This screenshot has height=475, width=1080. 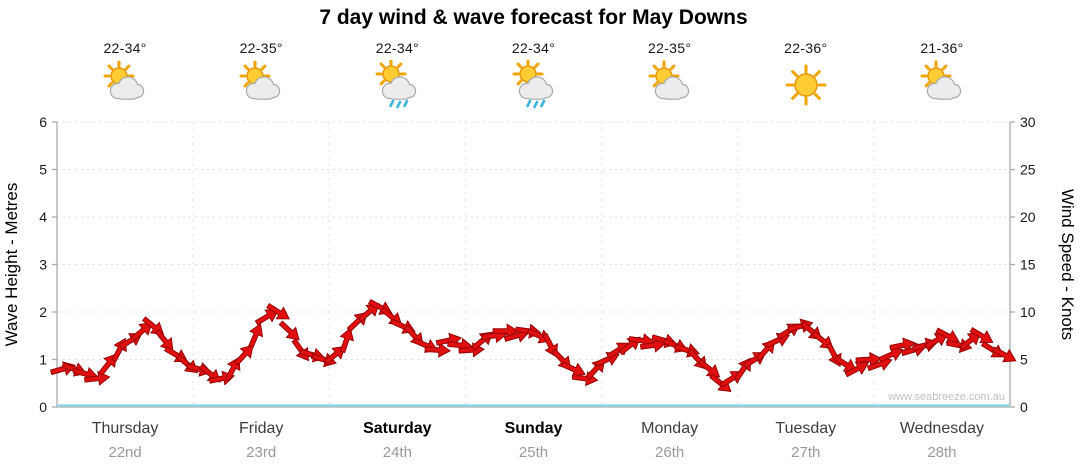 What do you see at coordinates (670, 428) in the screenshot?
I see `day-name: Monday` at bounding box center [670, 428].